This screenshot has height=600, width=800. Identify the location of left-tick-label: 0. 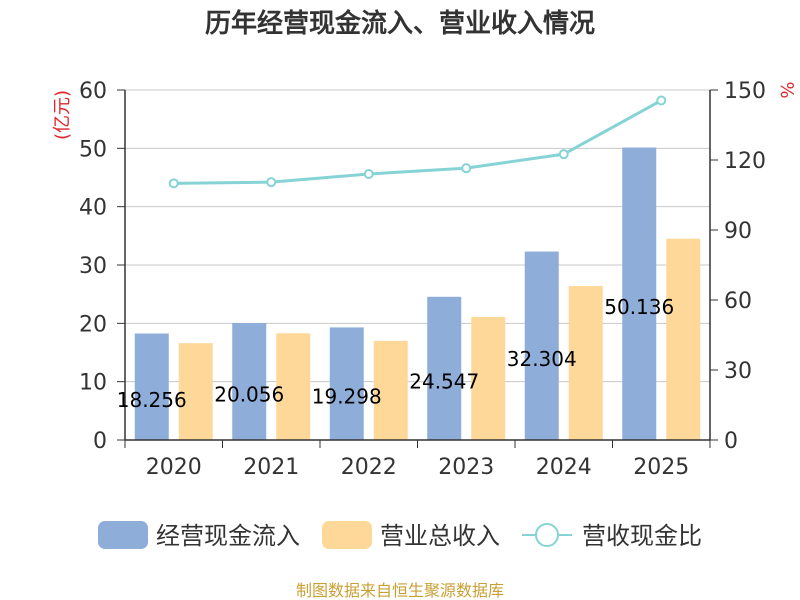
(100, 441).